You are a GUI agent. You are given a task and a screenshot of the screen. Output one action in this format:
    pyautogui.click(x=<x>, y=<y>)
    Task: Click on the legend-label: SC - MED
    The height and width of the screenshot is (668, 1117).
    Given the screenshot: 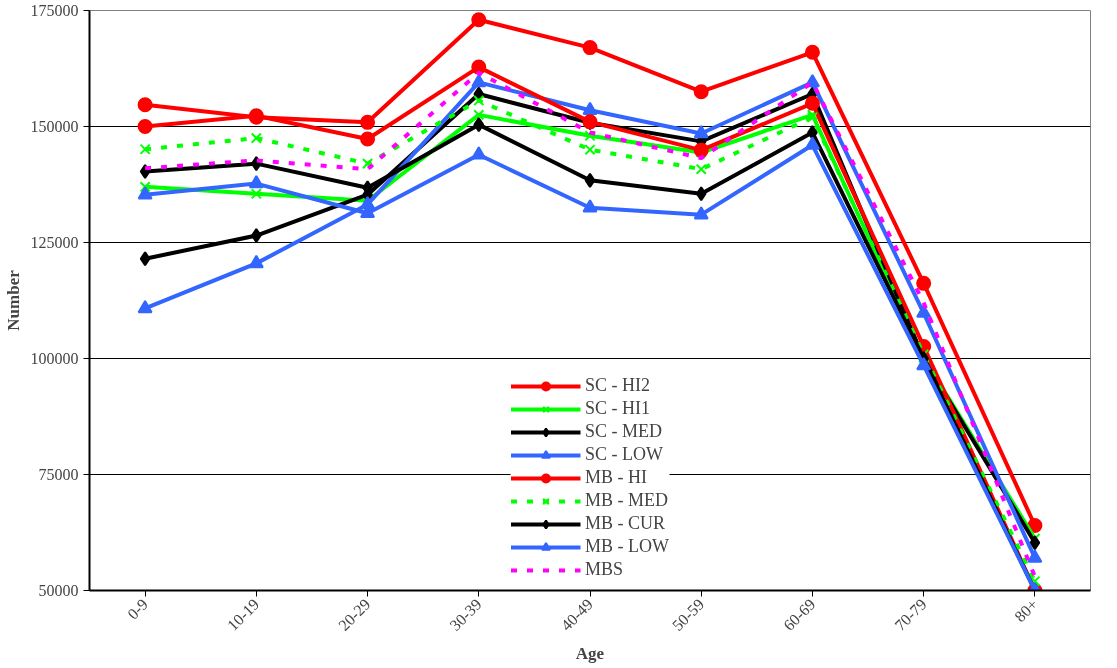 What is the action you would take?
    pyautogui.click(x=624, y=431)
    